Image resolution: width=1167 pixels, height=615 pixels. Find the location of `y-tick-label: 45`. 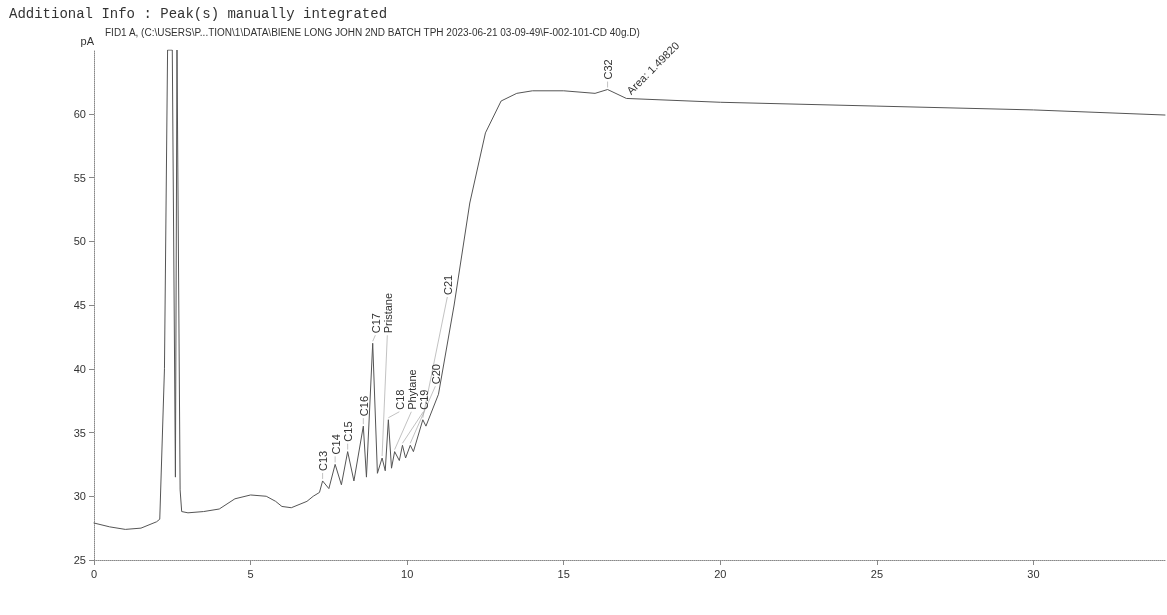

y-tick-label: 45 is located at coordinates (79, 305).